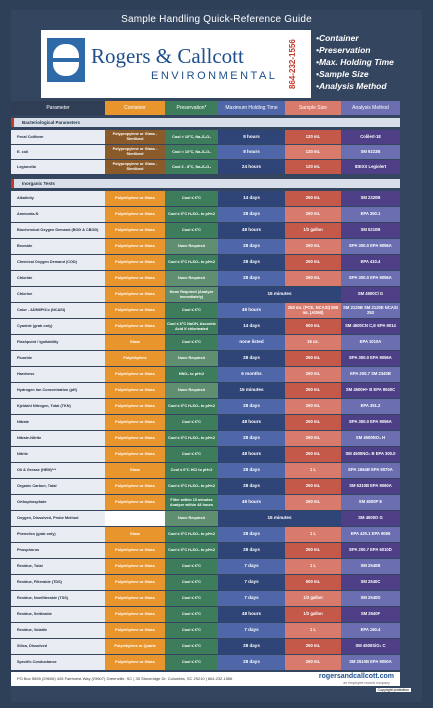 Image resolution: width=433 pixels, height=708 pixels. What do you see at coordinates (251, 137) in the screenshot?
I see `cell-holding: 8 hours` at bounding box center [251, 137].